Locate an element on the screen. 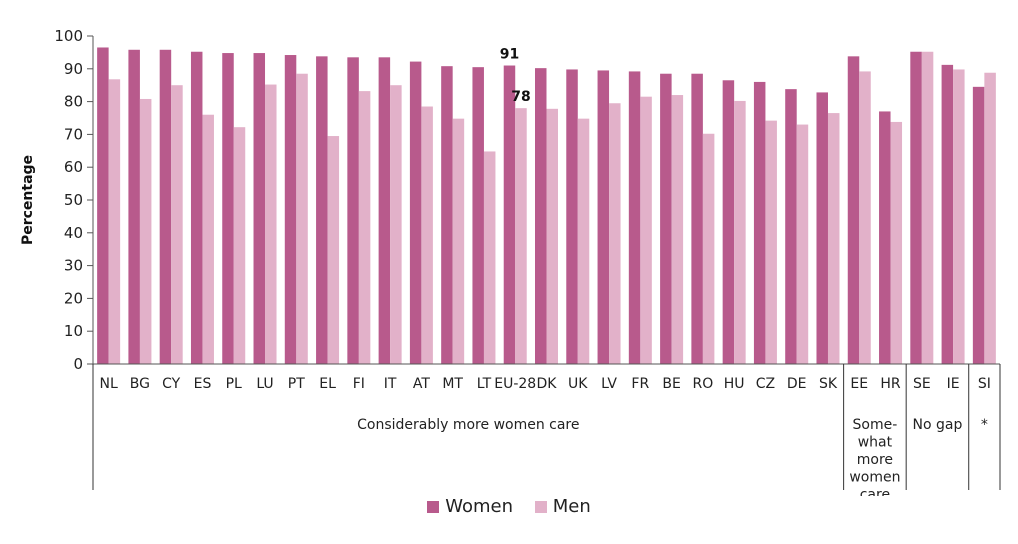 This screenshot has width=1018, height=544. bar-men-de is located at coordinates (802, 244).